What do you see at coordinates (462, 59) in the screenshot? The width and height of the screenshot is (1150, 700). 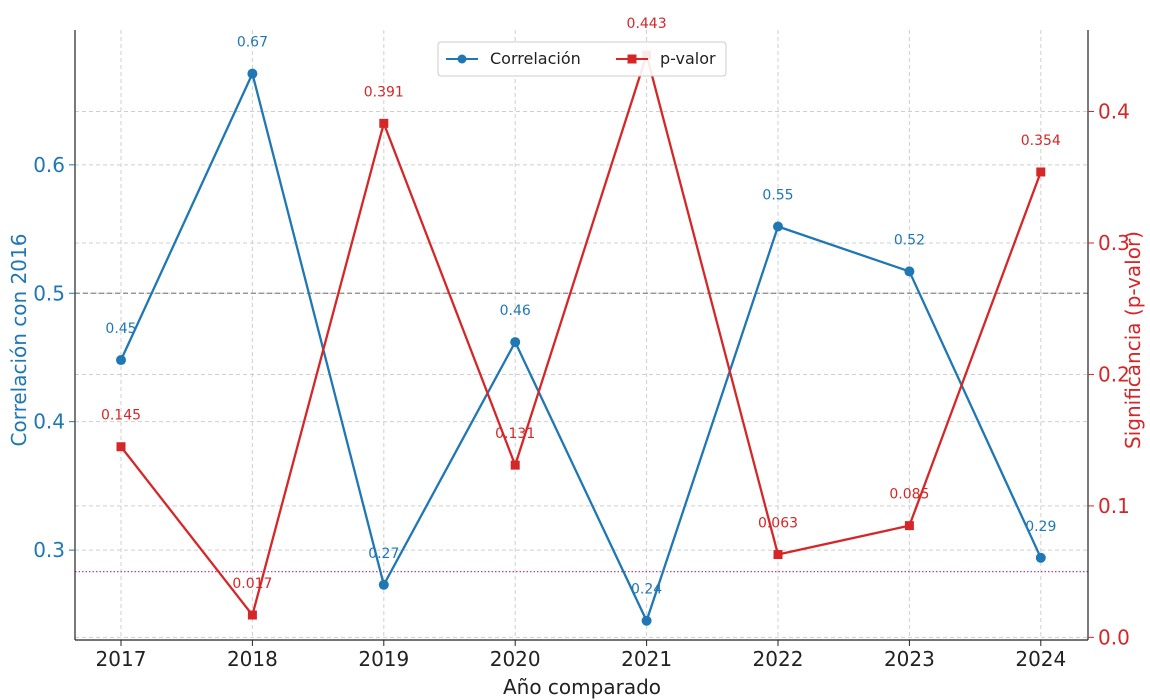 I see `legend-marker-correlacion` at bounding box center [462, 59].